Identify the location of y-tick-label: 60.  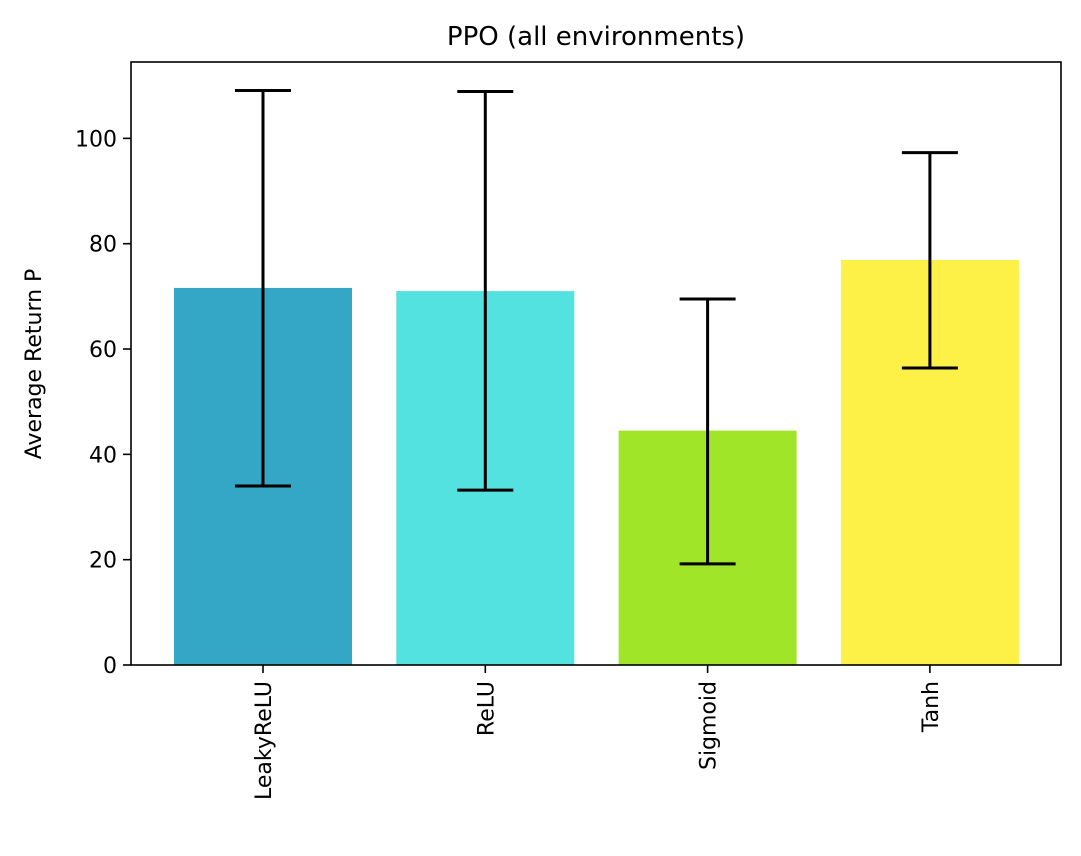
(103, 350).